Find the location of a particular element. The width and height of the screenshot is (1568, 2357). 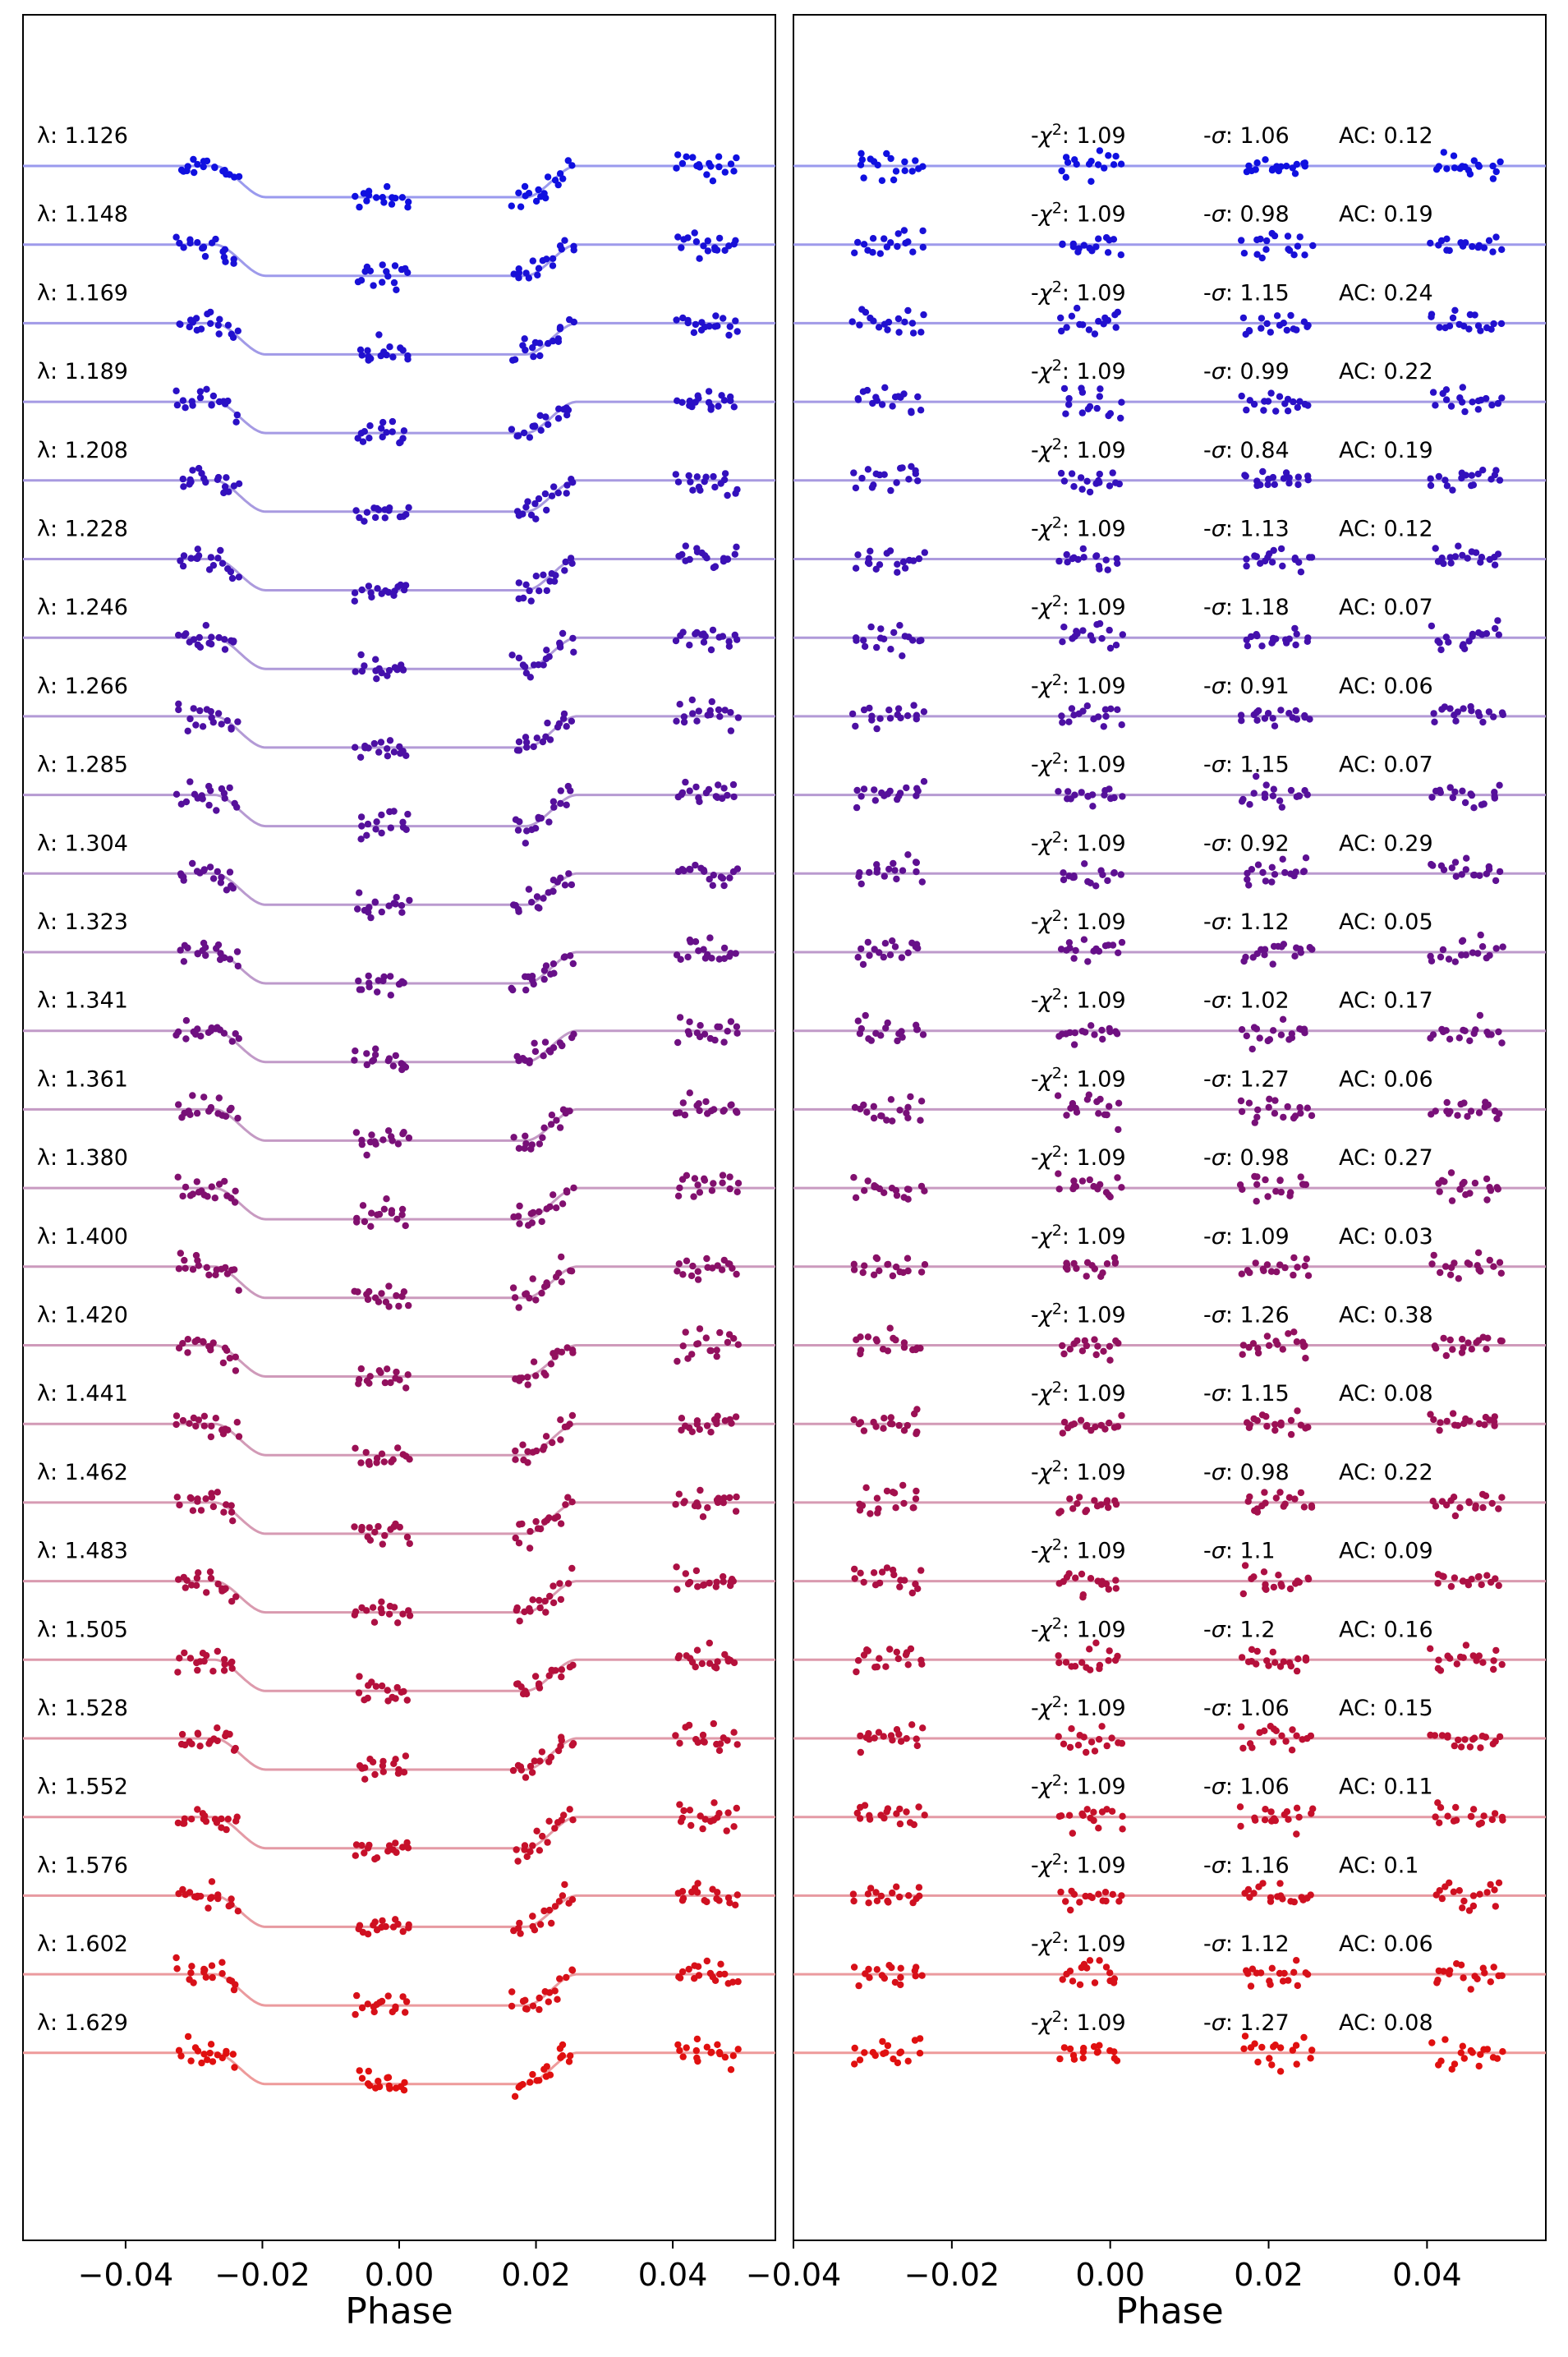

x-tick-label: 0.02 is located at coordinates (536, 2275).